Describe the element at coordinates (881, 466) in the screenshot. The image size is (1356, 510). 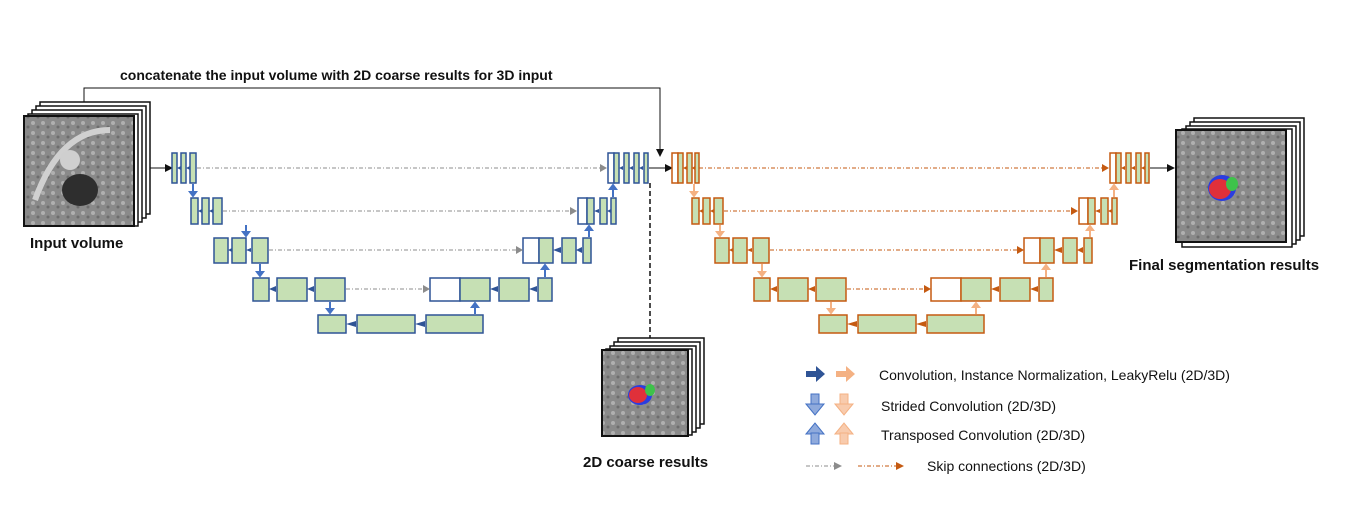
I see `legend-skip-3d-icon` at that location.